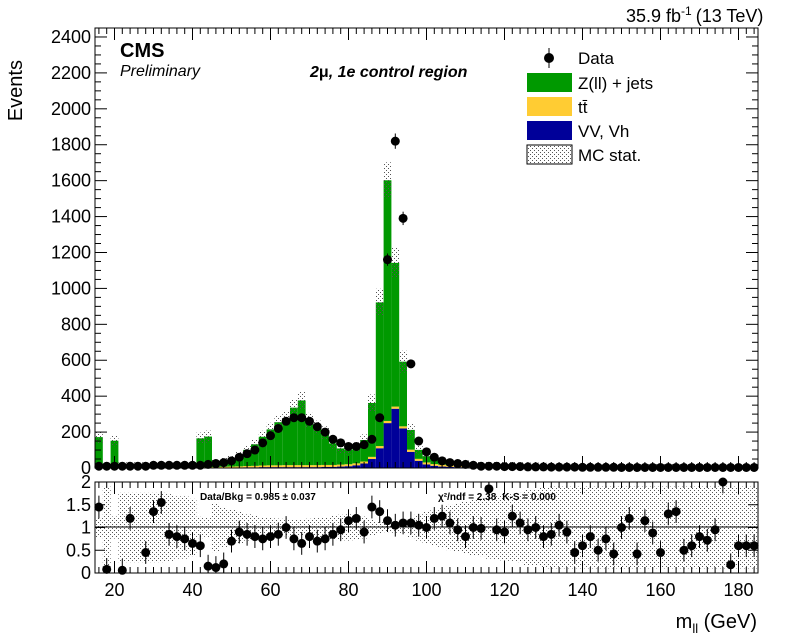 This screenshot has width=798, height=638. Describe the element at coordinates (583, 107) in the screenshot. I see `legend-entry-ttbar: tt̄` at that location.